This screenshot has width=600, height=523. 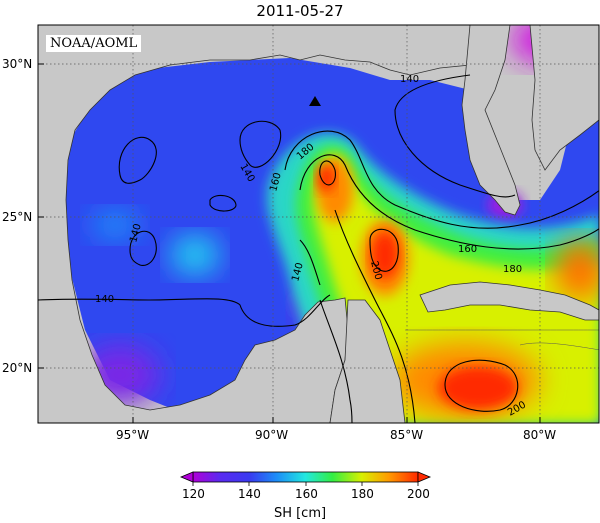 I want to click on contour-label: 200, so click(x=376, y=270).